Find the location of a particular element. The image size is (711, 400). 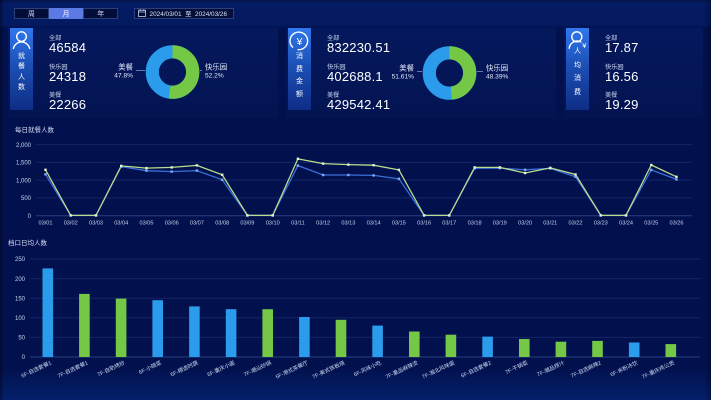

svg-text: 47.8% is located at coordinates (123, 76).